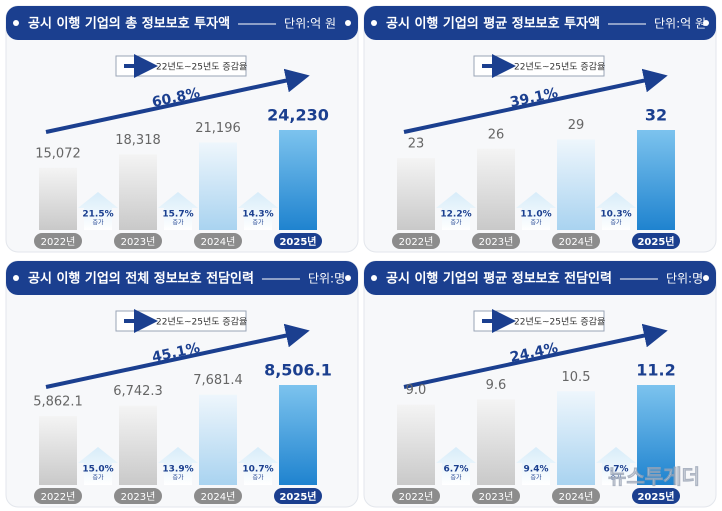 The image size is (722, 511). What do you see at coordinates (656, 115) in the screenshot?
I see `value-label: 32` at bounding box center [656, 115].